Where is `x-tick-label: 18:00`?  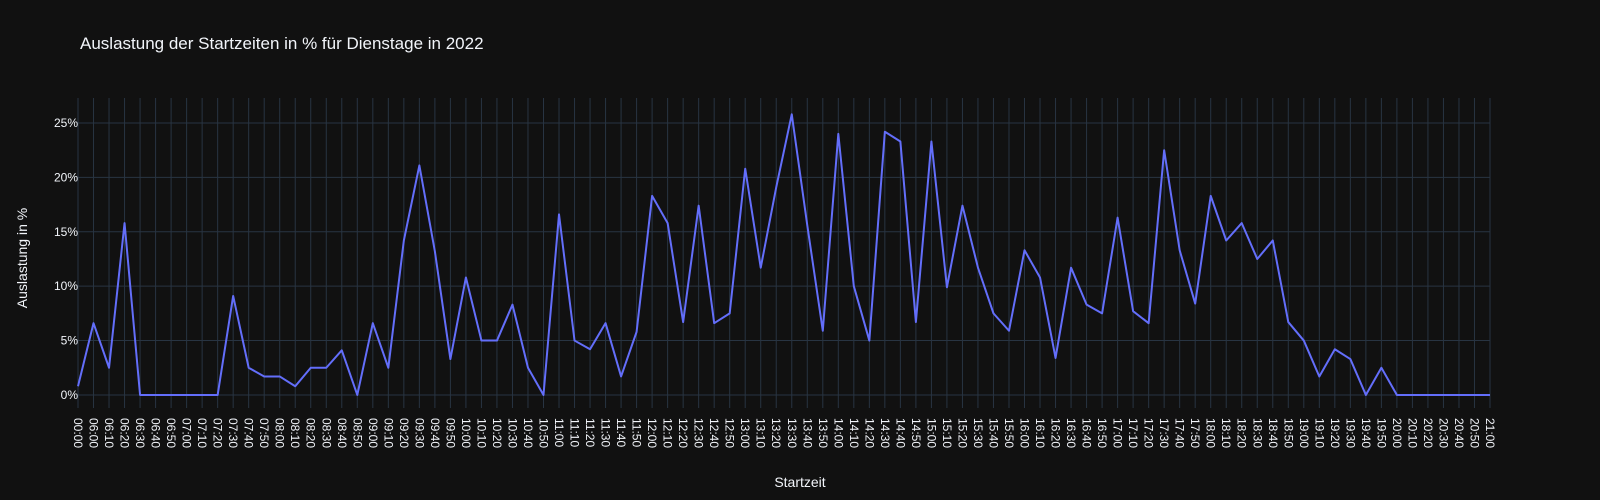 x-tick-label: 18:00 is located at coordinates (1211, 433).